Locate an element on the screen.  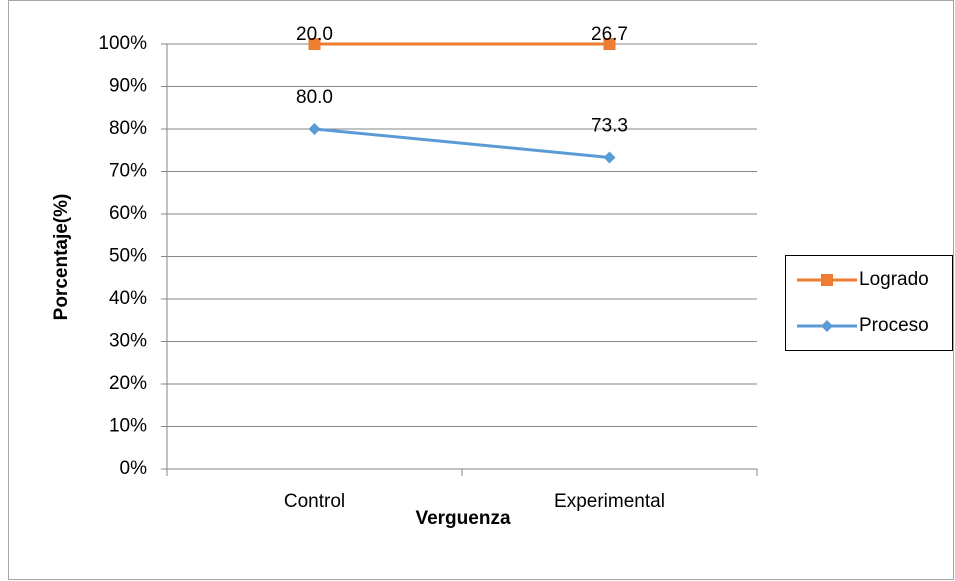
x-tick-label: Control is located at coordinates (314, 501).